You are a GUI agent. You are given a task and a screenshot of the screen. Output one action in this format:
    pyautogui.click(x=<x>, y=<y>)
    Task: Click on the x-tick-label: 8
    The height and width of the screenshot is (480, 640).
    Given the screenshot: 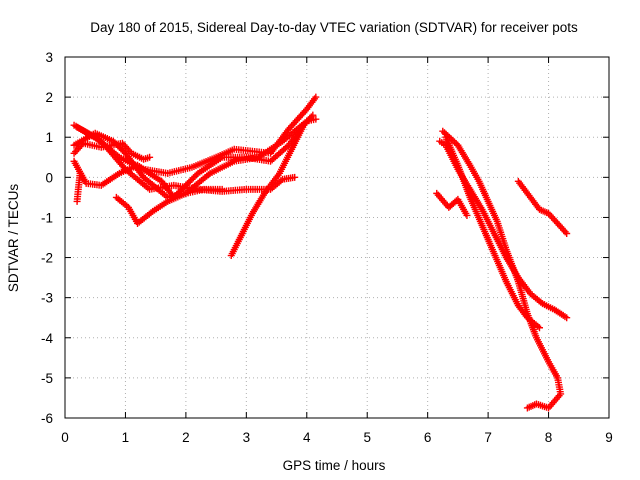 What is the action you would take?
    pyautogui.click(x=549, y=437)
    